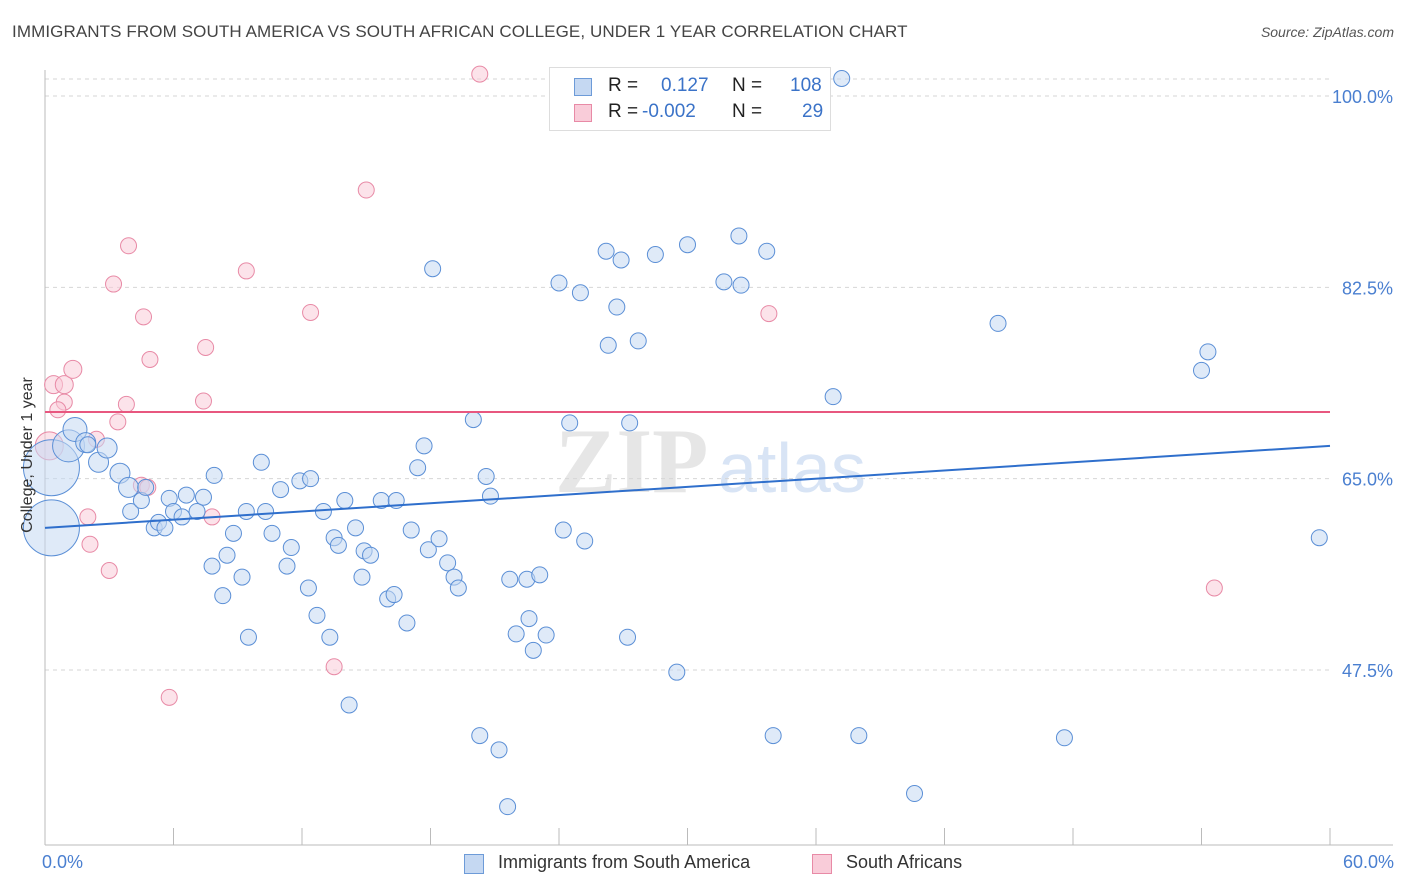 The width and height of the screenshot is (1406, 892). What do you see at coordinates (792, 468) in the screenshot?
I see `watermark-atlas: atlas` at bounding box center [792, 468].